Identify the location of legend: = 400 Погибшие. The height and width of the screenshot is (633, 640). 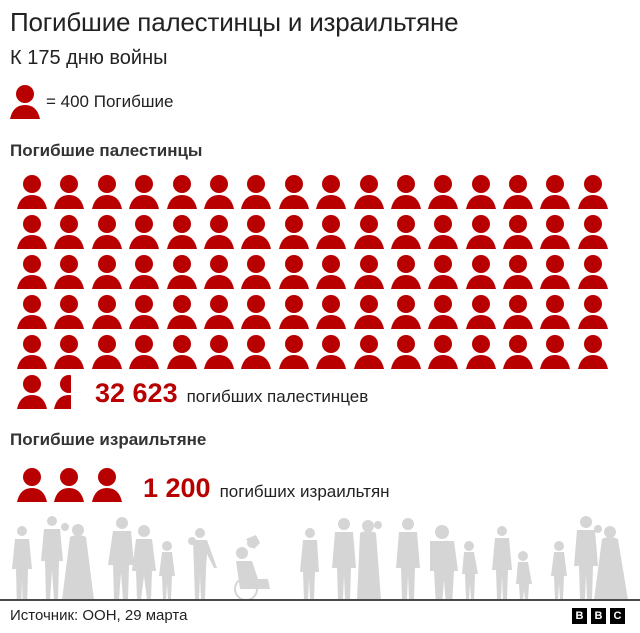
(92, 102).